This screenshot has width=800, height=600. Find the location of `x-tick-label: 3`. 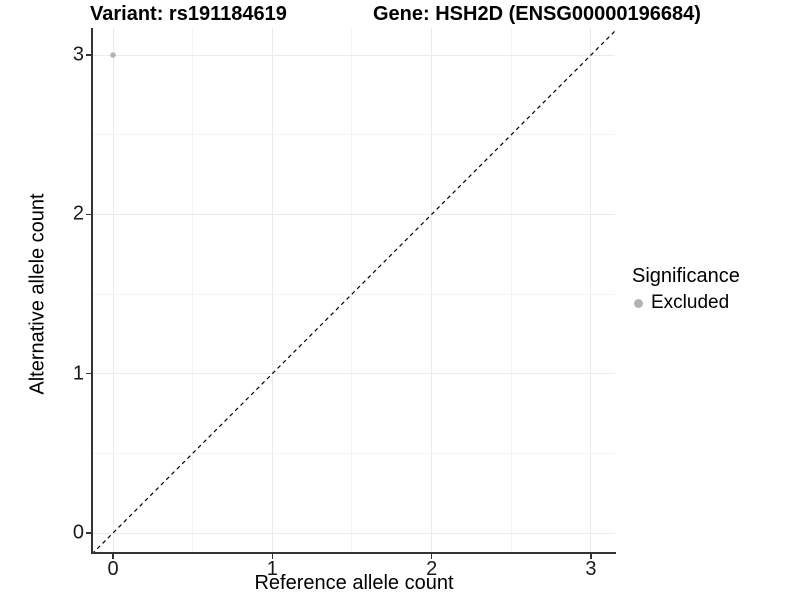

x-tick-label: 3 is located at coordinates (591, 569).